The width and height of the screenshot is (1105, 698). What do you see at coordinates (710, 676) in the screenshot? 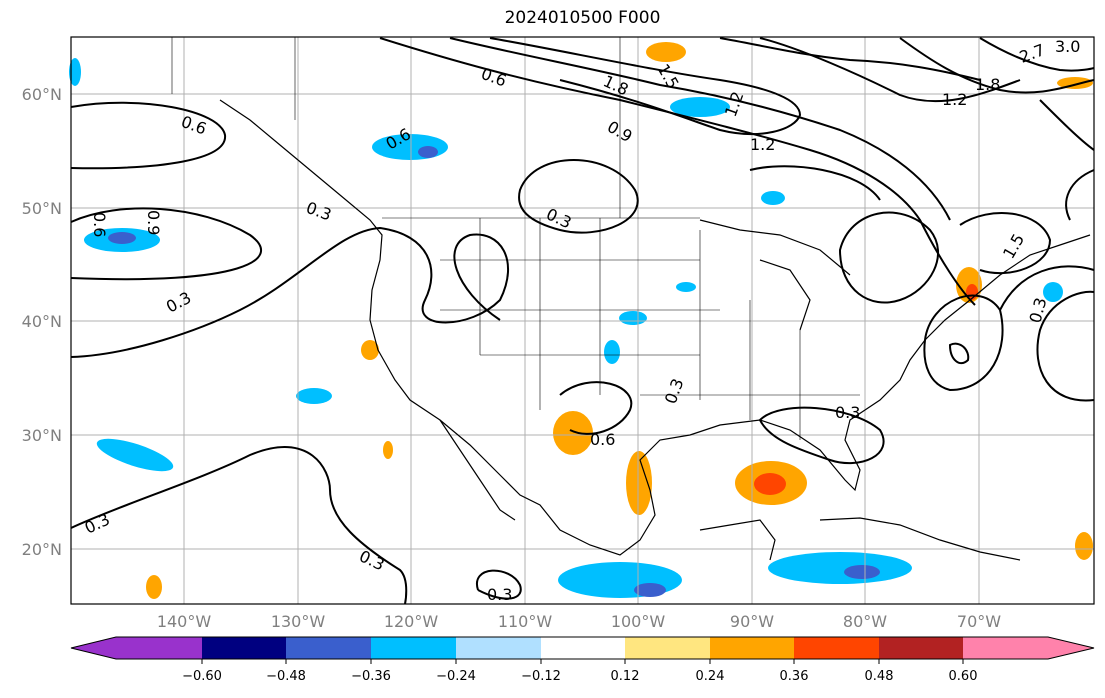
I see `colorbar-tick-label: 0.24` at bounding box center [710, 676].